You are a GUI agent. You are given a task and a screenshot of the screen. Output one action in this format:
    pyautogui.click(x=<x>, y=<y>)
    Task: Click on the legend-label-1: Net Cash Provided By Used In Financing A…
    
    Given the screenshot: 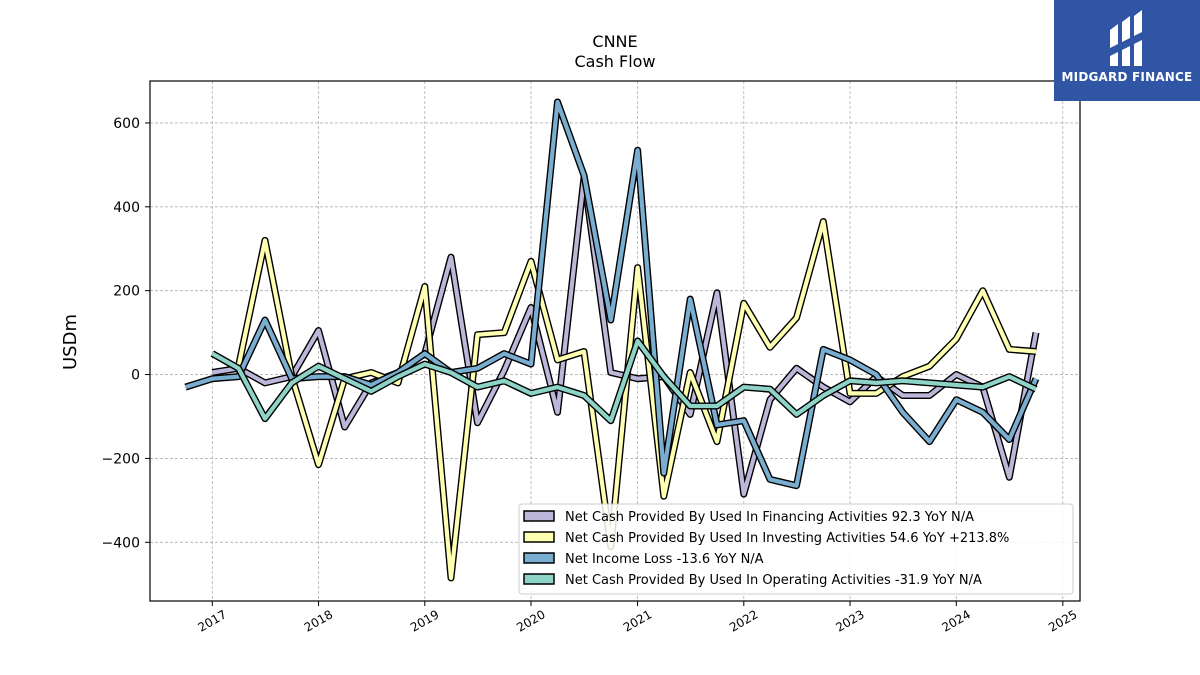 What is the action you would take?
    pyautogui.click(x=769, y=517)
    